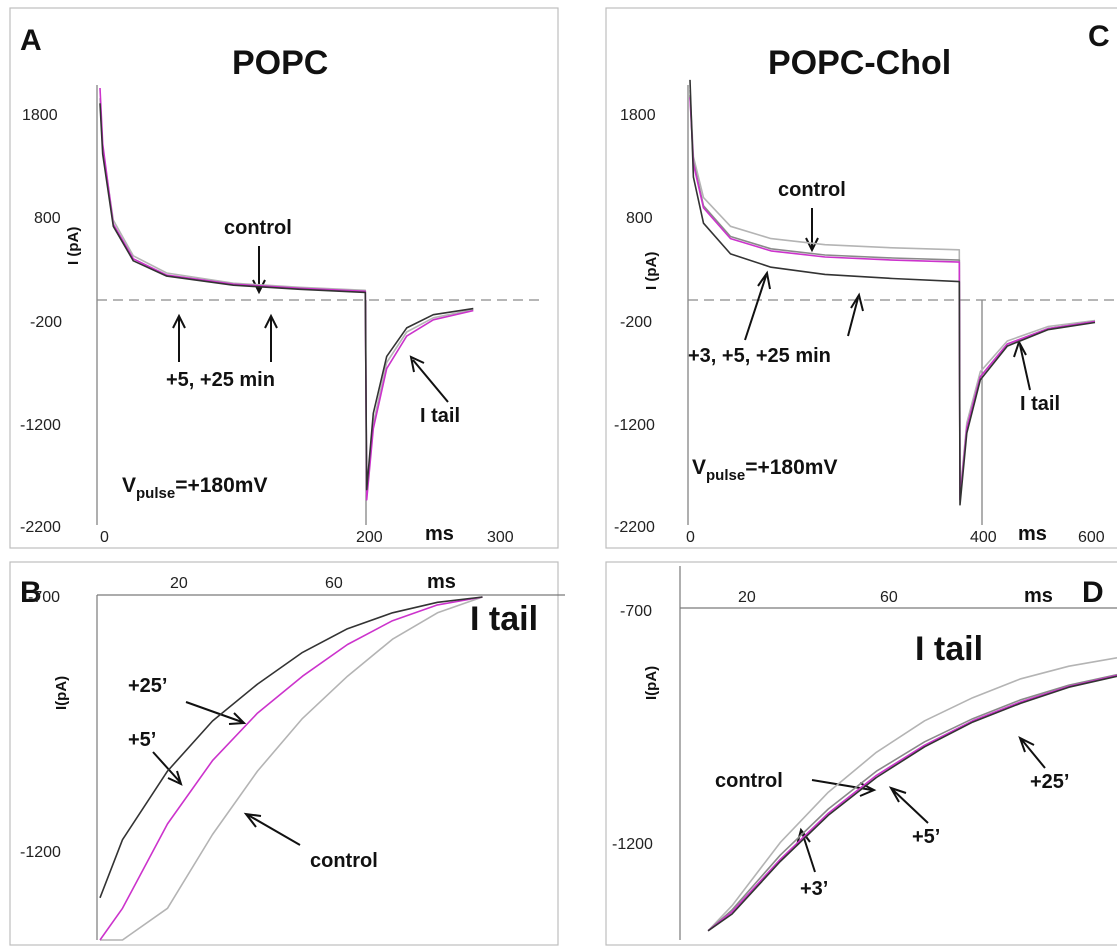  I want to click on panel-a-ytick-minus2200: -2200, so click(40, 527).